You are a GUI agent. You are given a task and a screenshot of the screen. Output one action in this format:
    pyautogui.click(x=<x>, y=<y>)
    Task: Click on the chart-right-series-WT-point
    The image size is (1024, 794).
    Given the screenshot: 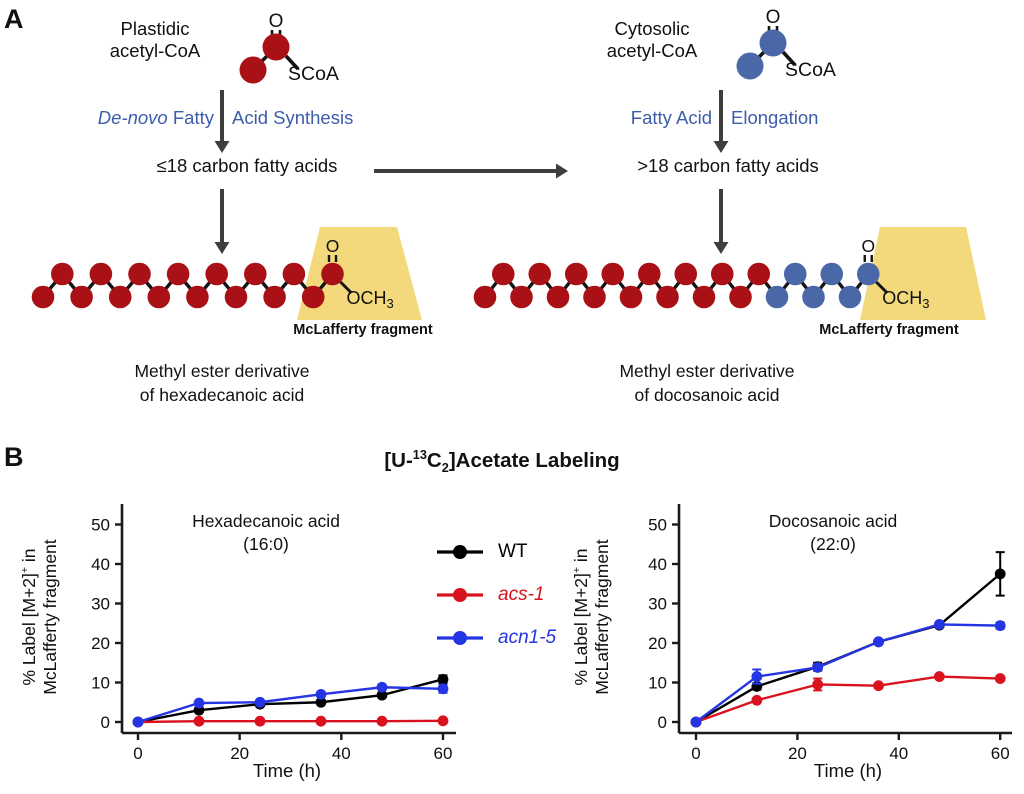 What is the action you would take?
    pyautogui.click(x=1000, y=574)
    